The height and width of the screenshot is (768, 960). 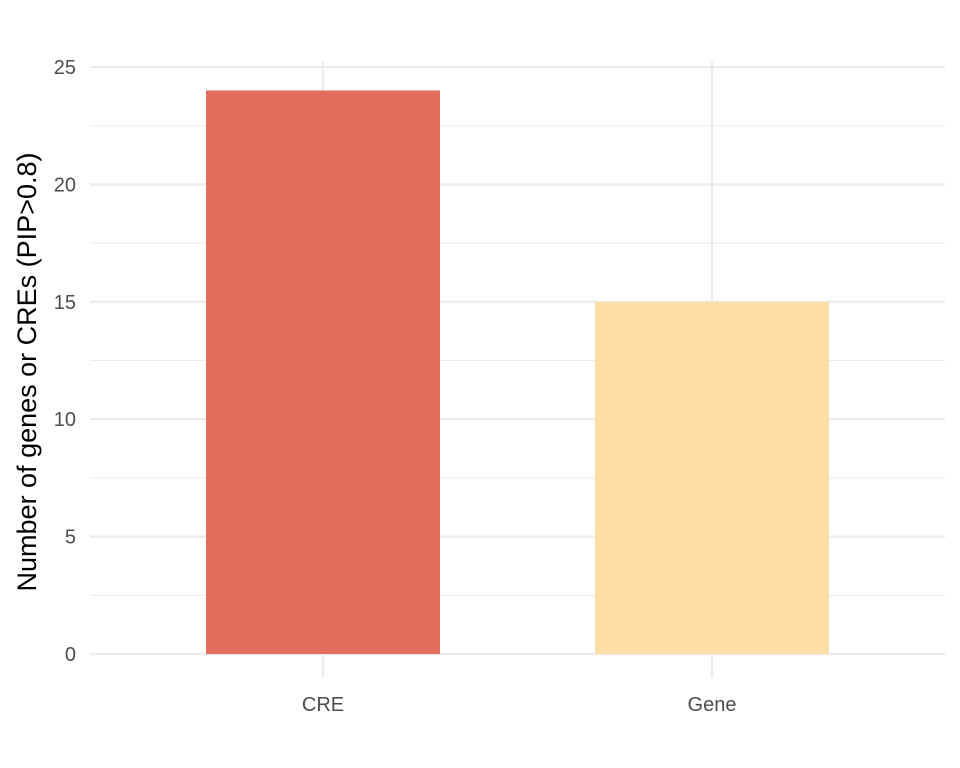 I want to click on y-tick-label: 10, so click(x=65, y=420).